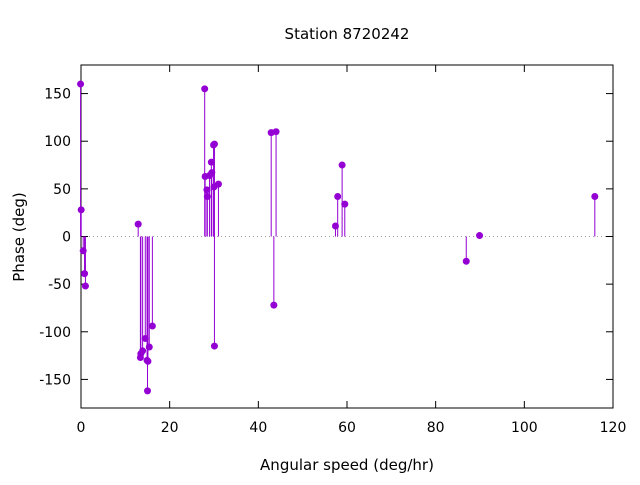 The height and width of the screenshot is (485, 640). What do you see at coordinates (57, 142) in the screenshot?
I see `y-tick-label: 100` at bounding box center [57, 142].